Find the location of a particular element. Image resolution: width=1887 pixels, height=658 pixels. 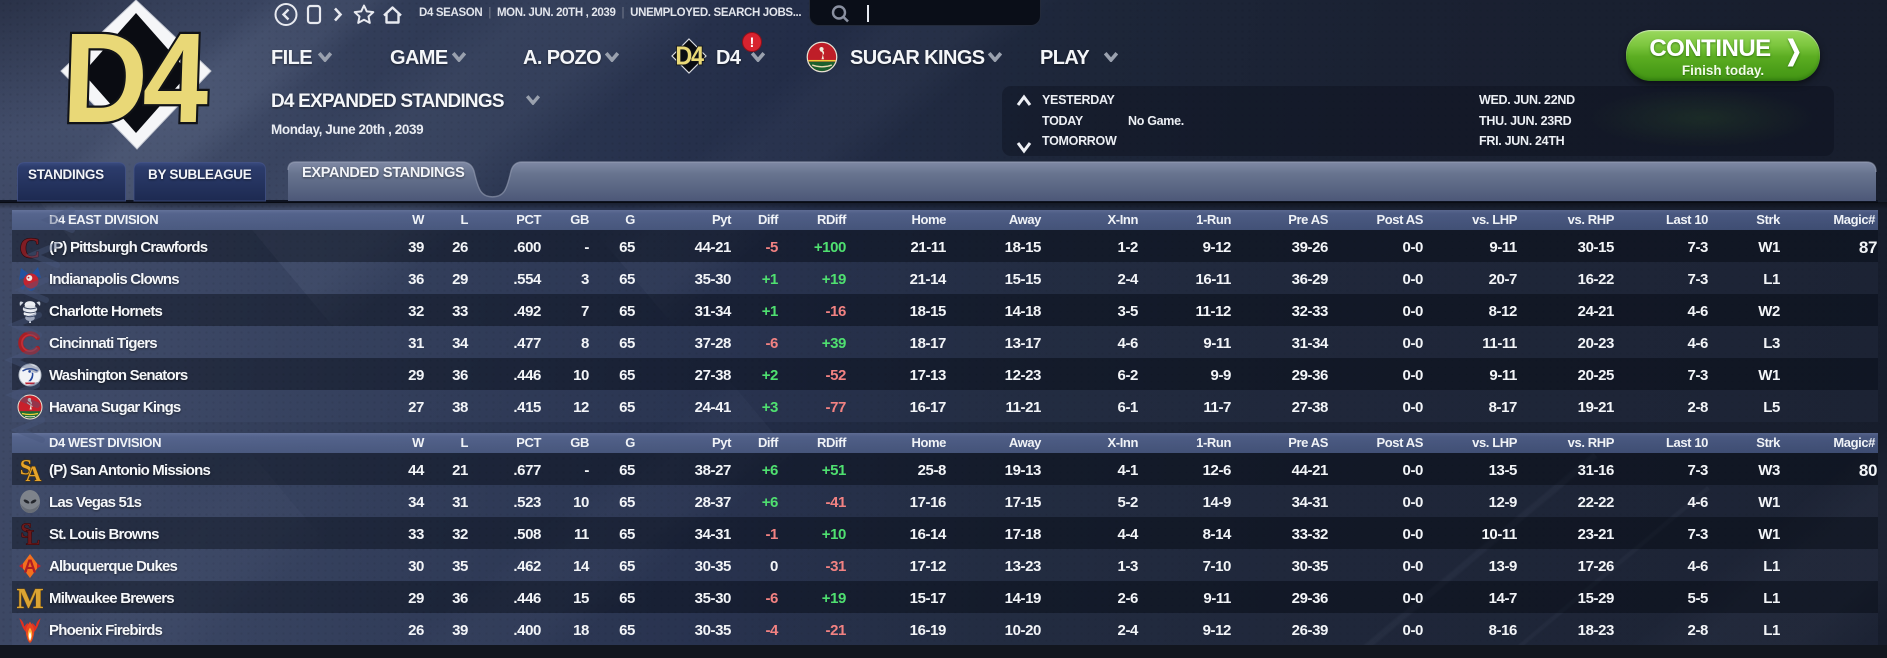

svg-text: L is located at coordinates (33, 537).